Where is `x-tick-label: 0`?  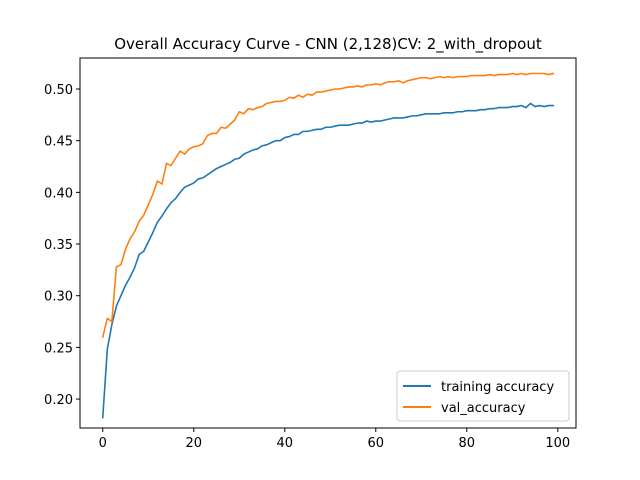
x-tick-label: 0 is located at coordinates (103, 443).